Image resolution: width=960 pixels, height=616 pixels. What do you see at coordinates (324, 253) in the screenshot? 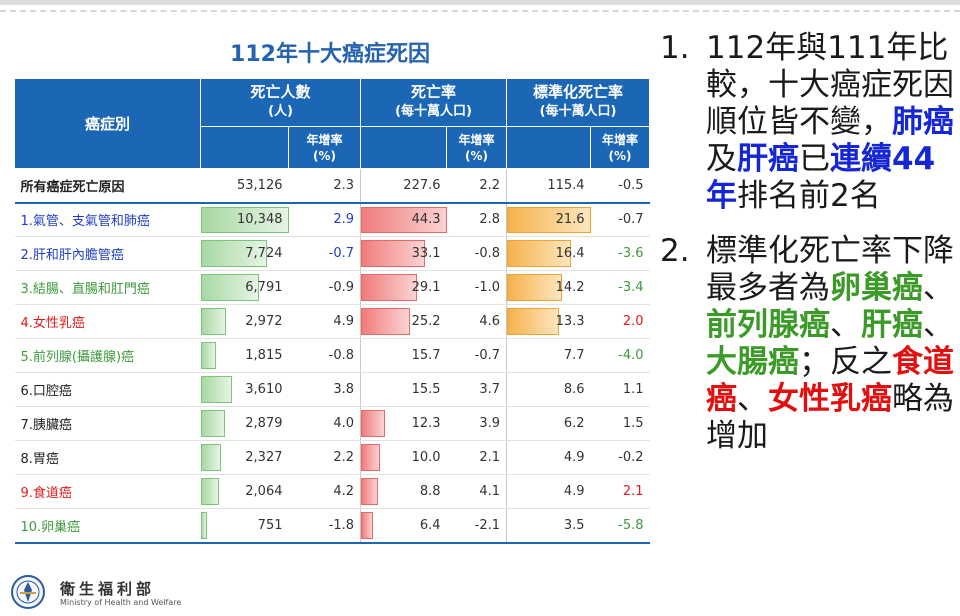
I see `deaths-growth-cell: -0.7` at bounding box center [324, 253].